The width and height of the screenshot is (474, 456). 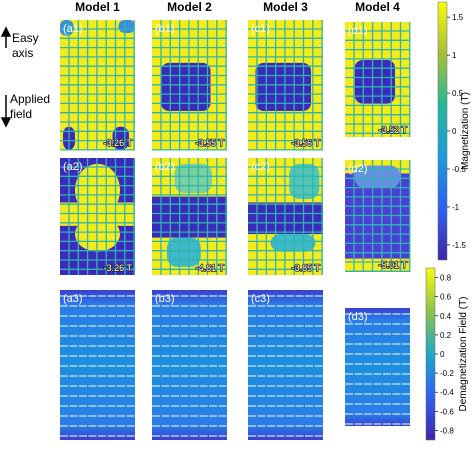 What do you see at coordinates (459, 245) in the screenshot?
I see `colorbar-tick-label: -1.5` at bounding box center [459, 245].